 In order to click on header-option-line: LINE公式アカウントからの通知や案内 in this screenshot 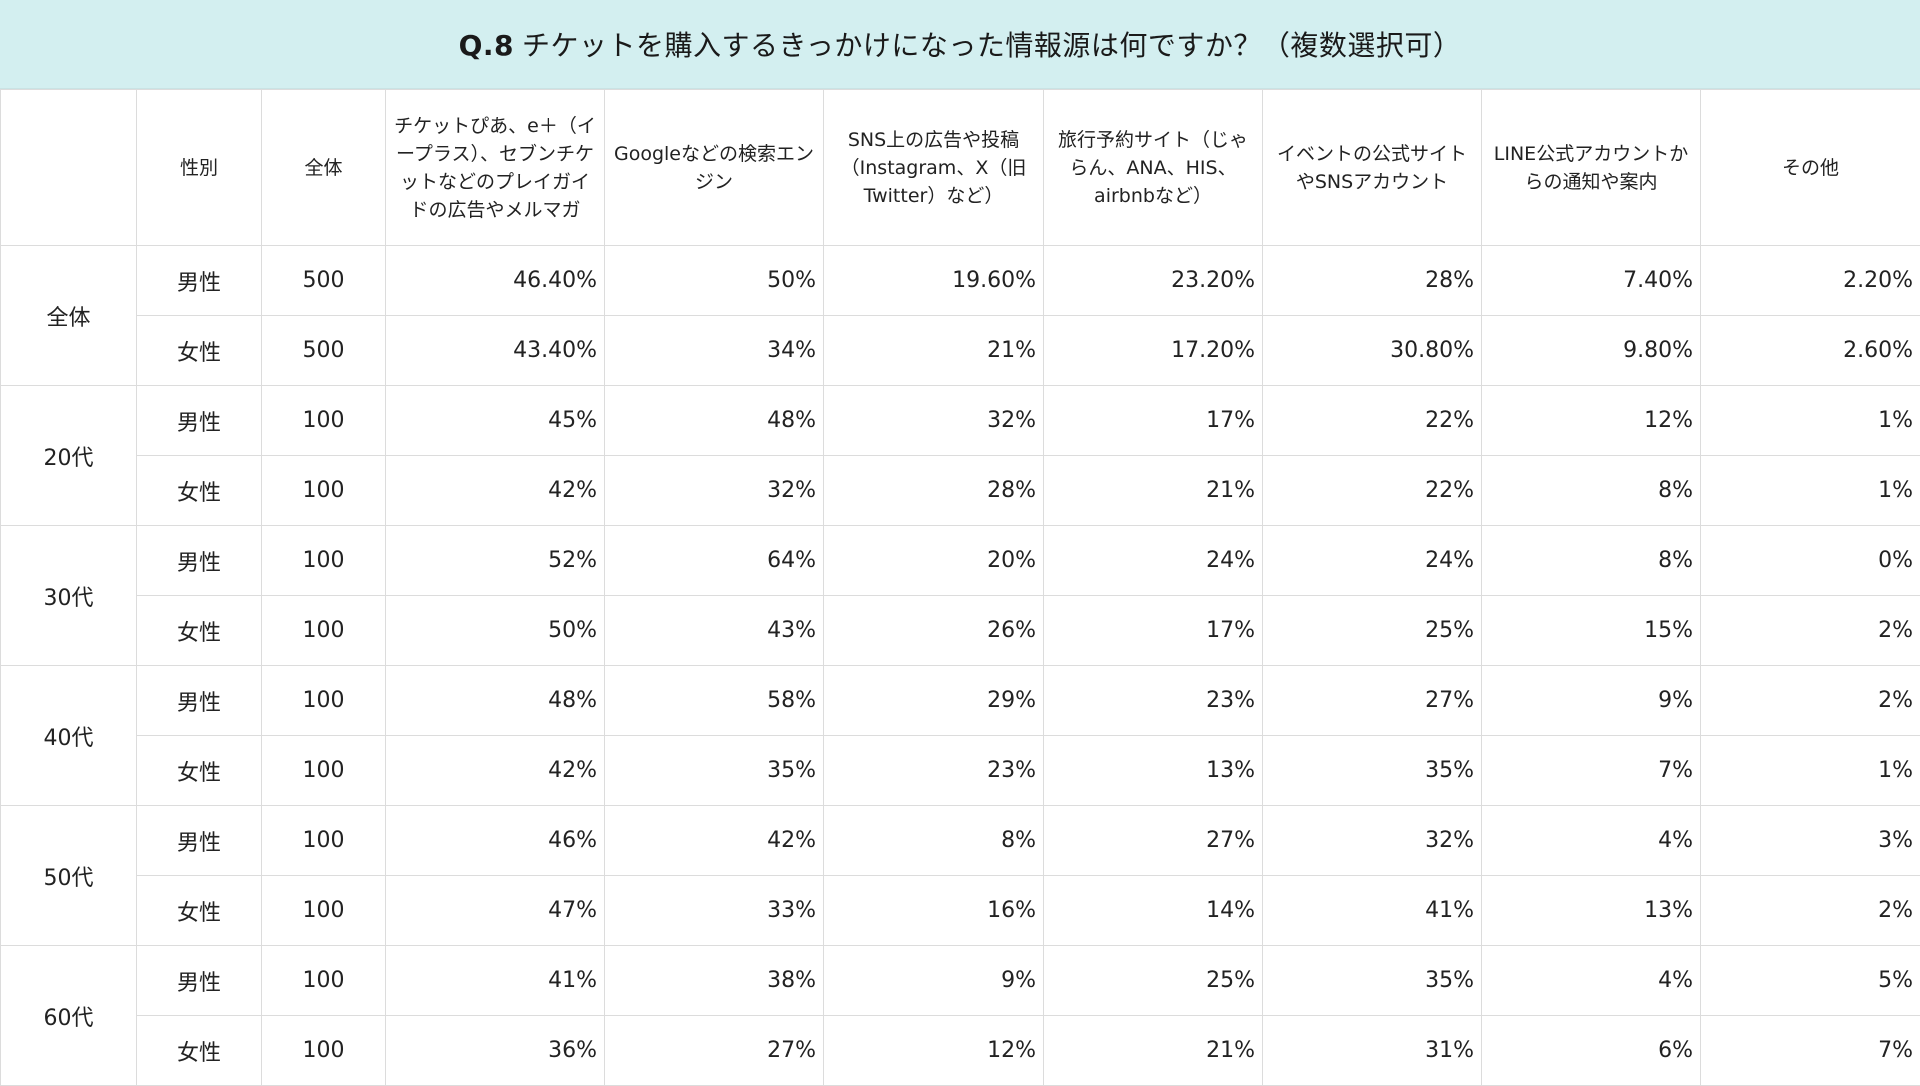, I will do `click(1591, 168)`.